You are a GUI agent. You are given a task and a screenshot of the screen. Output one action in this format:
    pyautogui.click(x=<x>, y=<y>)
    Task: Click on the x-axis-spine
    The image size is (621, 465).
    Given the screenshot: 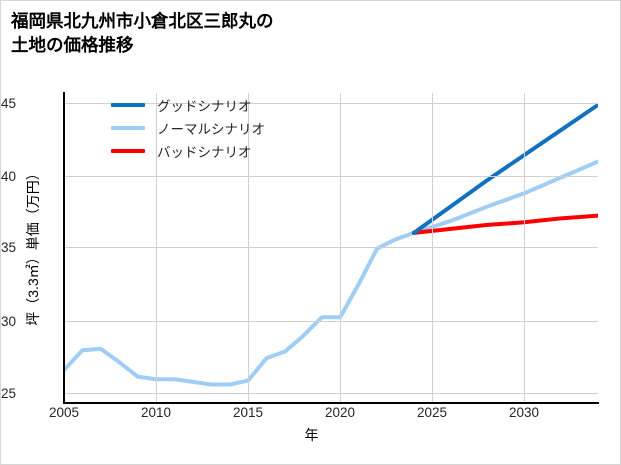 What is the action you would take?
    pyautogui.click(x=331, y=403)
    